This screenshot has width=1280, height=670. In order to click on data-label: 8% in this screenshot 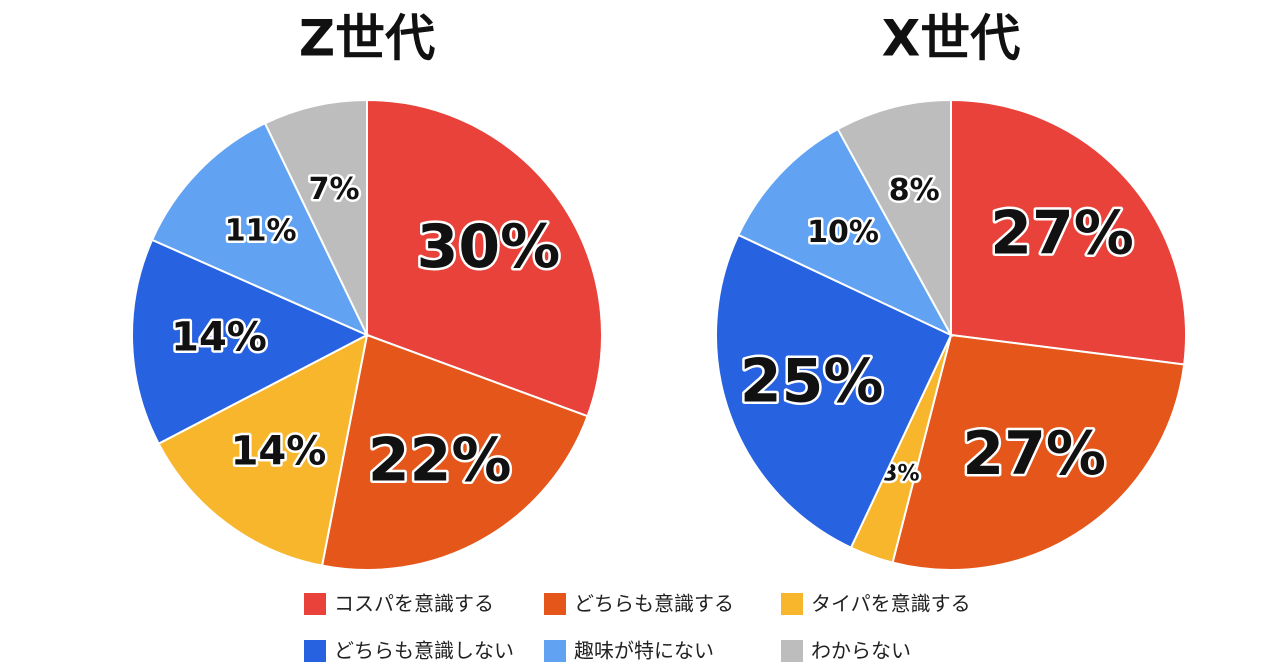, I will do `click(914, 190)`.